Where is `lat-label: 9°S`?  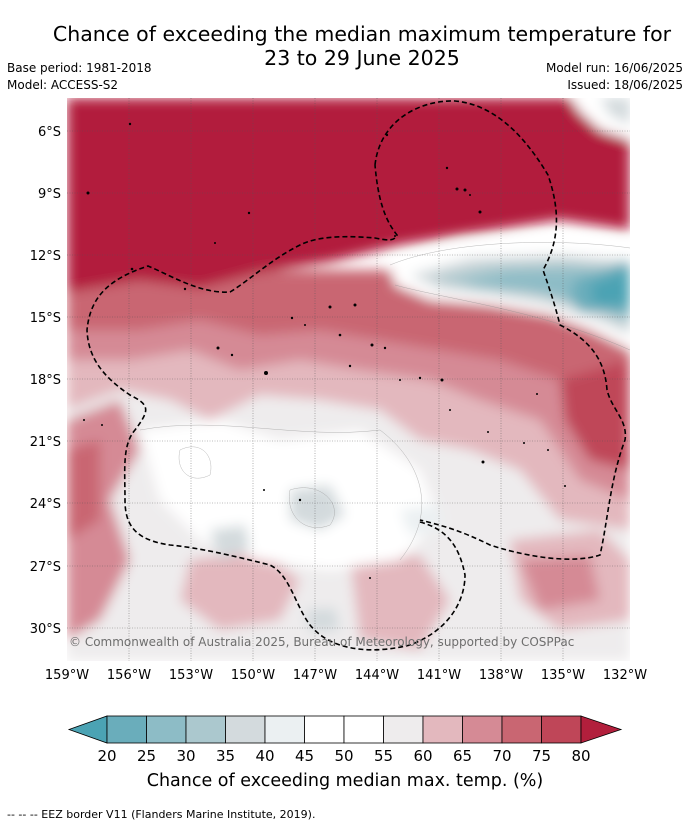 lat-label: 9°S is located at coordinates (49, 194).